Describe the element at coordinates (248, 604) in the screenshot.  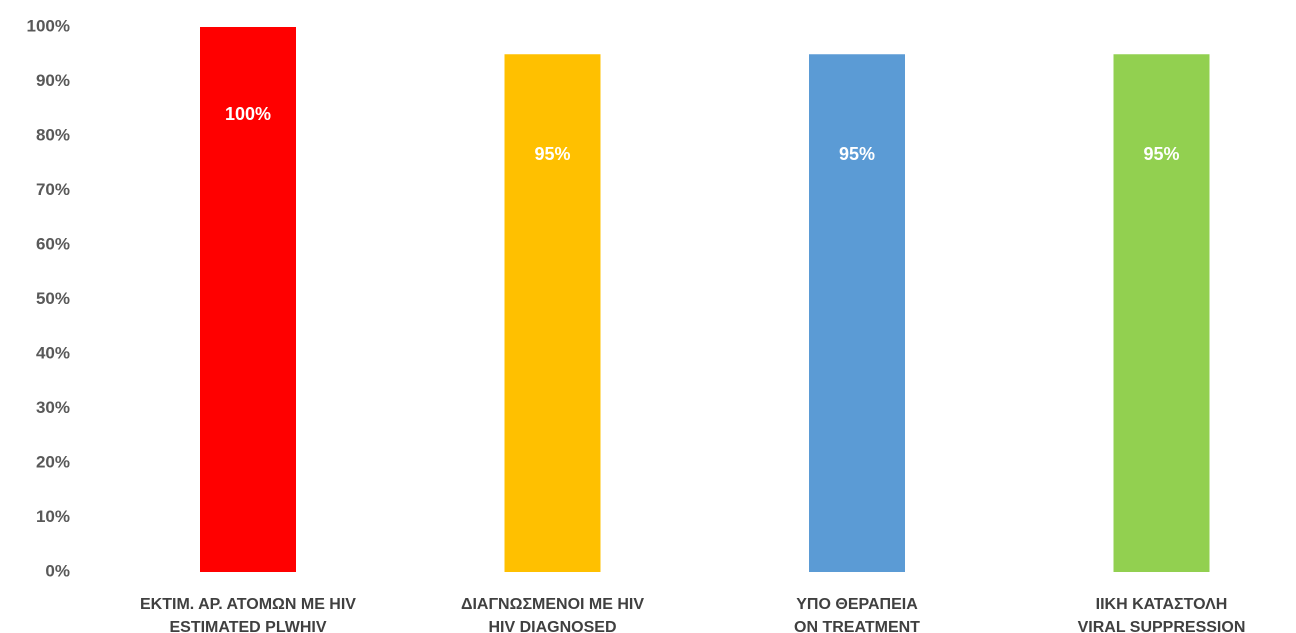
I see `x-tick-label: ΕΚΤΙΜ. ΑΡ. ΑΤΟΜΩΝ ΜΕ HIV` at that location.